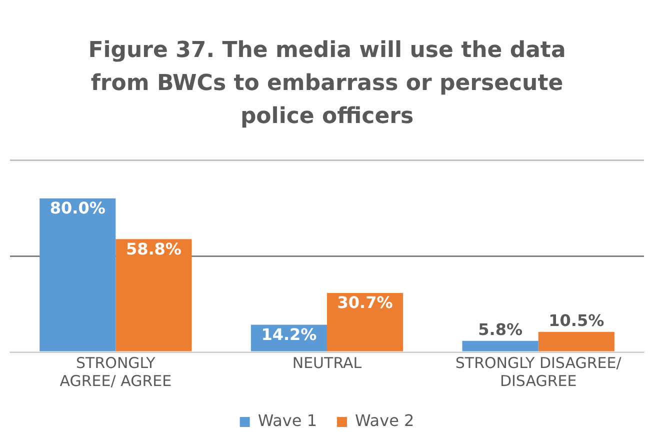 The width and height of the screenshot is (654, 444). Describe the element at coordinates (538, 372) in the screenshot. I see `x-tick-label: STRONGLY DISAGREE/ DISAGREE` at that location.